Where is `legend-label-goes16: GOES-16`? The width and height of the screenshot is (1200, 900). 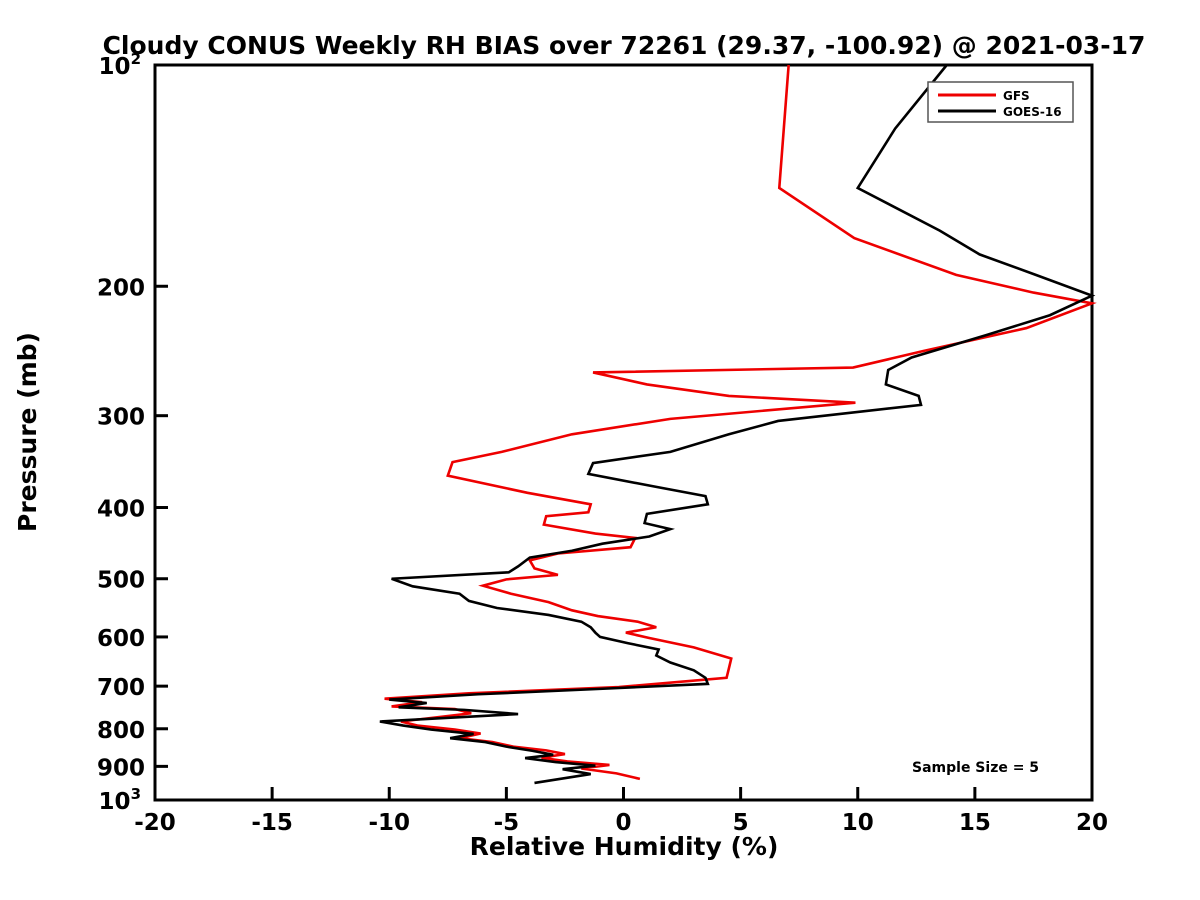
legend-label-goes16: GOES-16 is located at coordinates (1032, 112).